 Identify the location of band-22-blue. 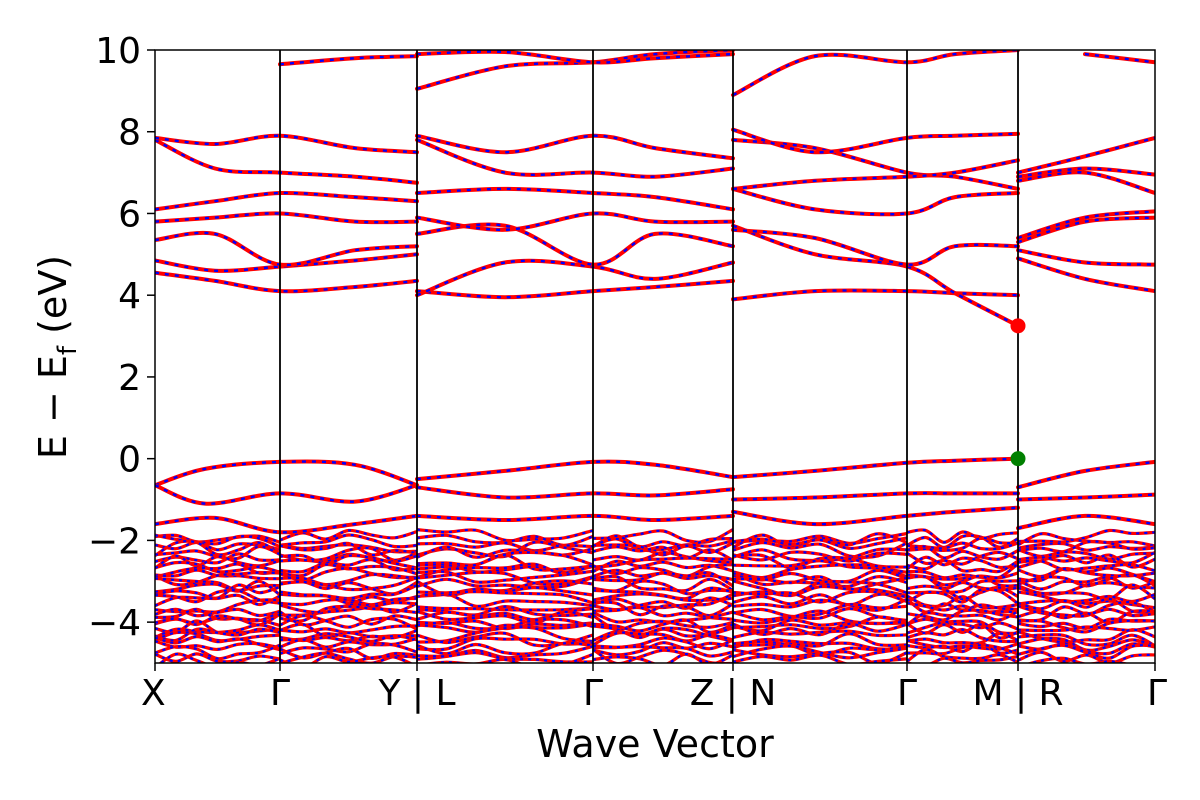
(575, 244).